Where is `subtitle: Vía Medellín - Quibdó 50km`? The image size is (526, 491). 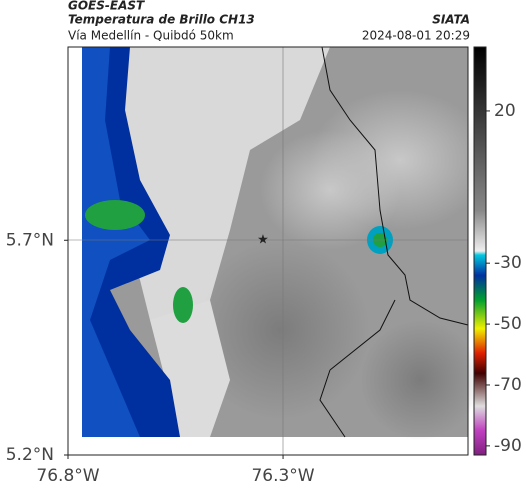 subtitle: Vía Medellín - Quibdó 50km is located at coordinates (151, 36).